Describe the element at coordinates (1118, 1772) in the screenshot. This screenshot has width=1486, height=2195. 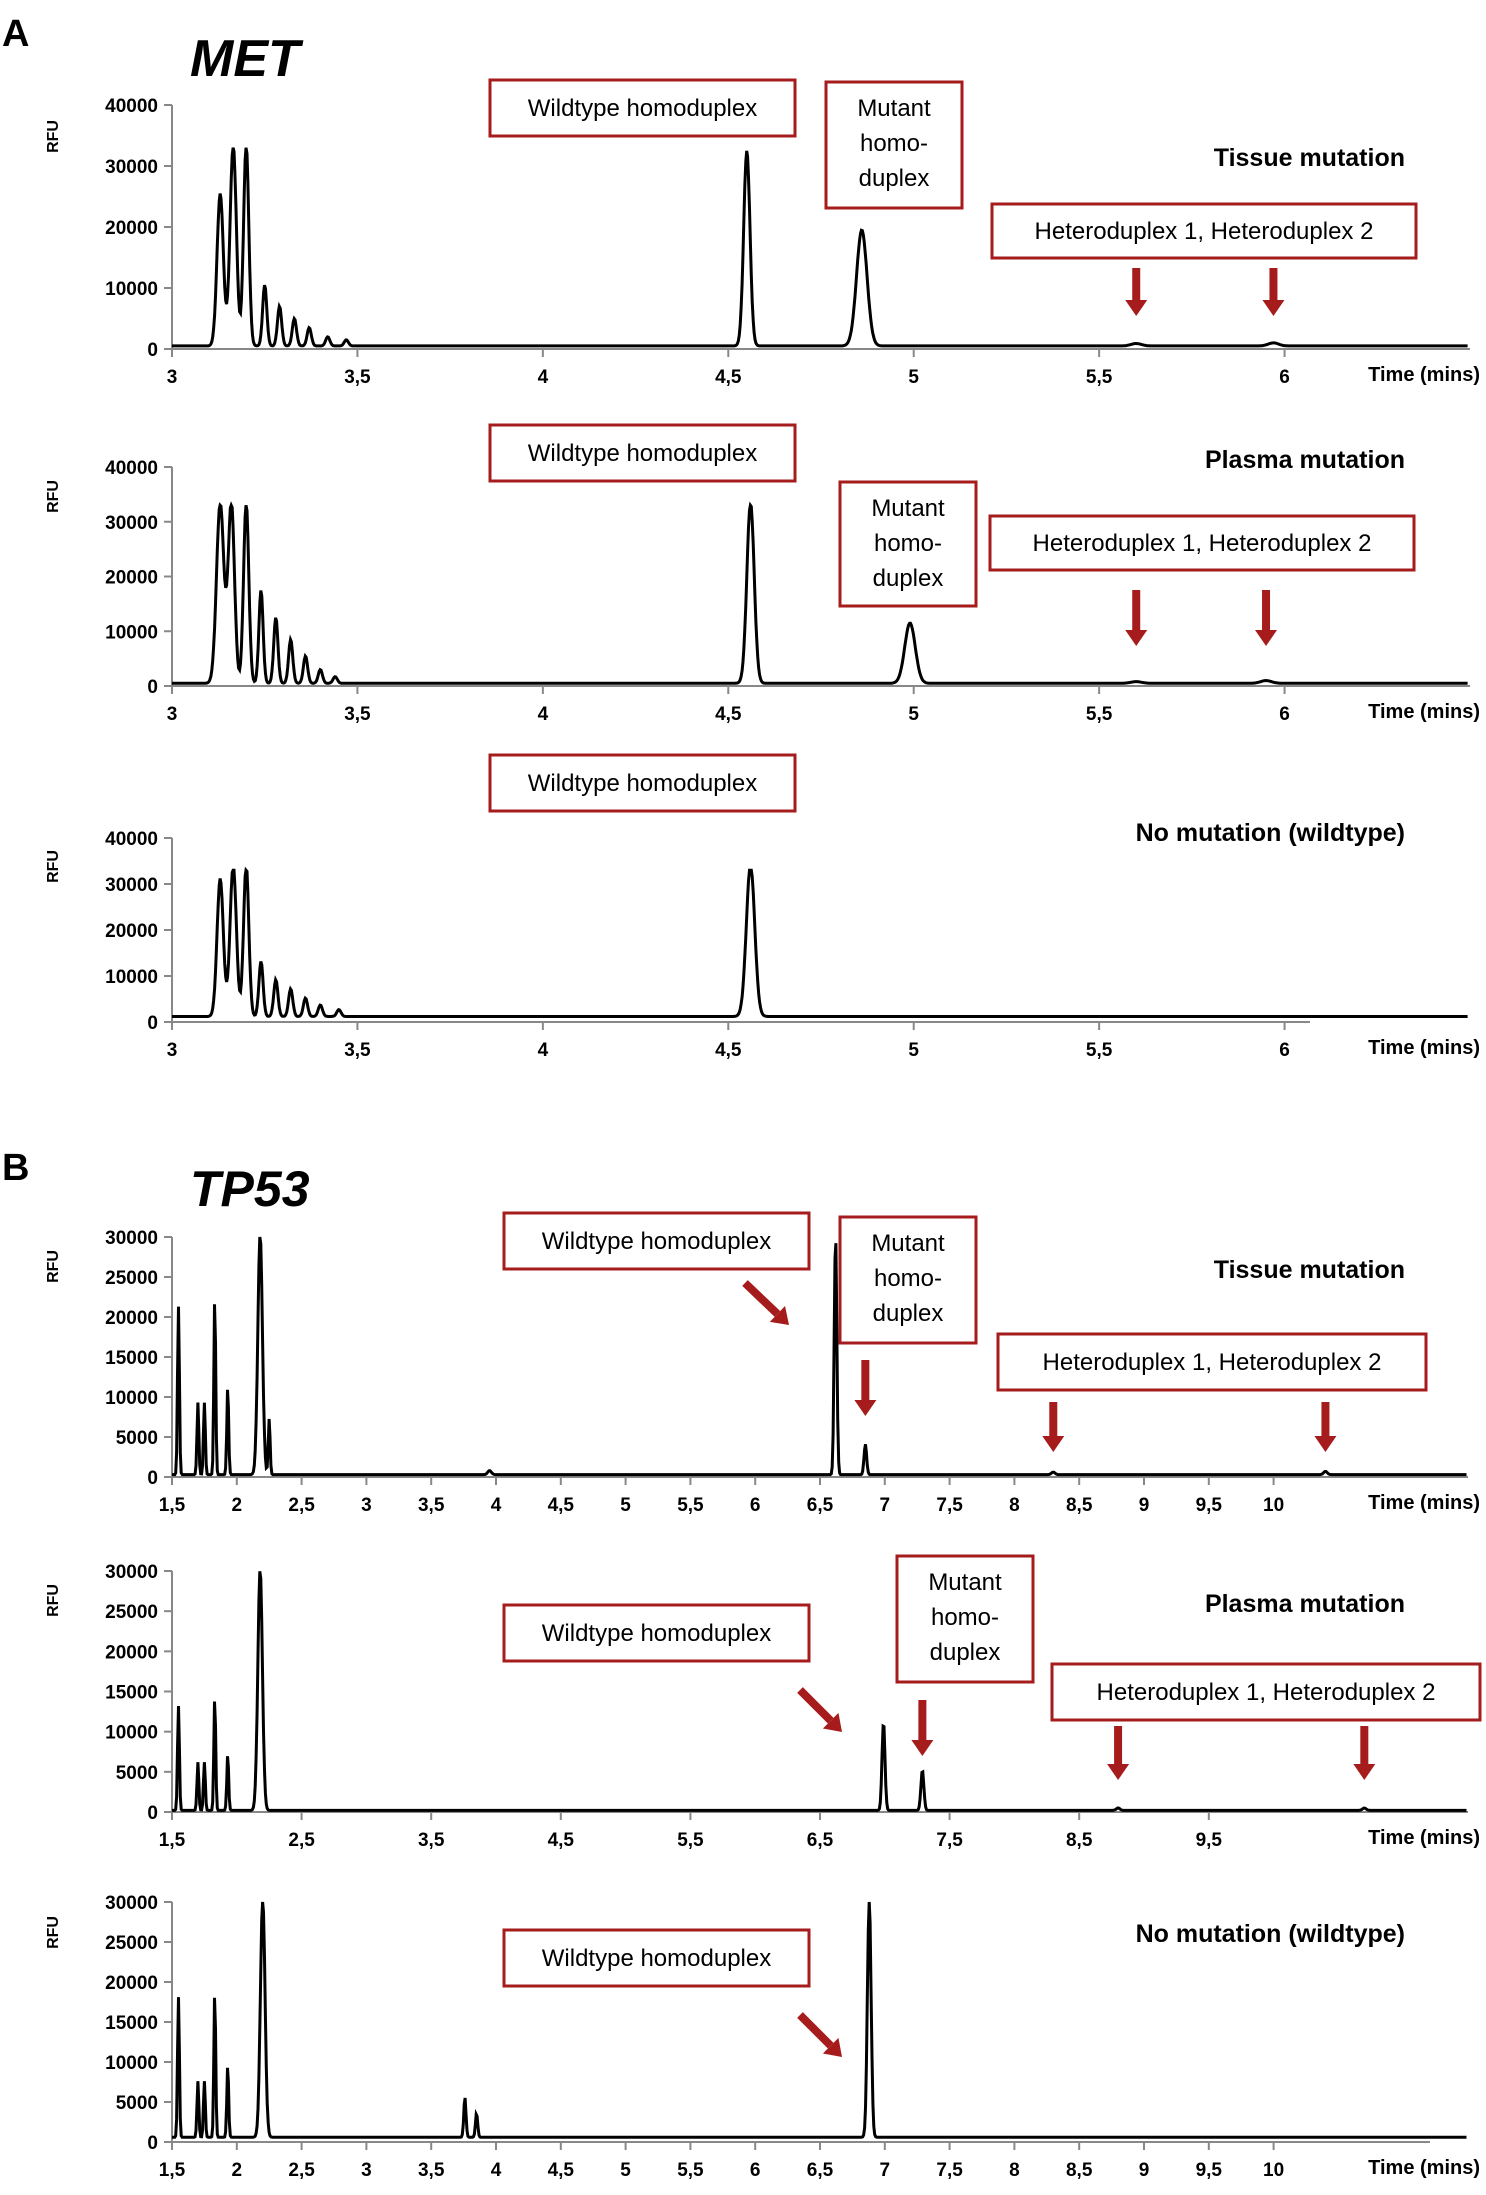
I see `heteroduplex-arrow-1-head` at that location.